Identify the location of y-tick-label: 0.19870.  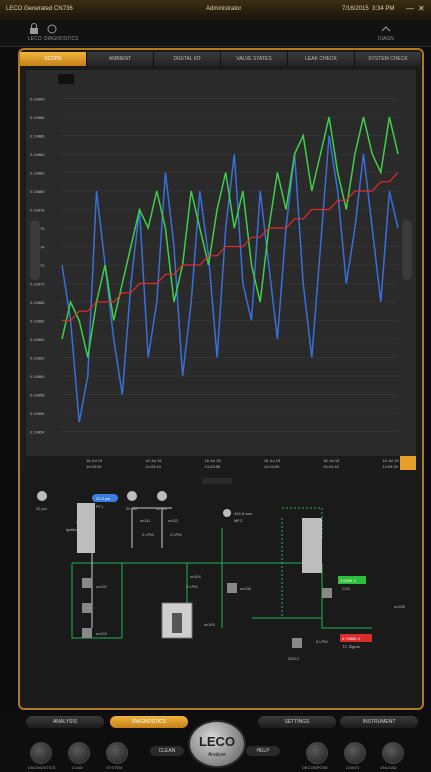
(37, 284).